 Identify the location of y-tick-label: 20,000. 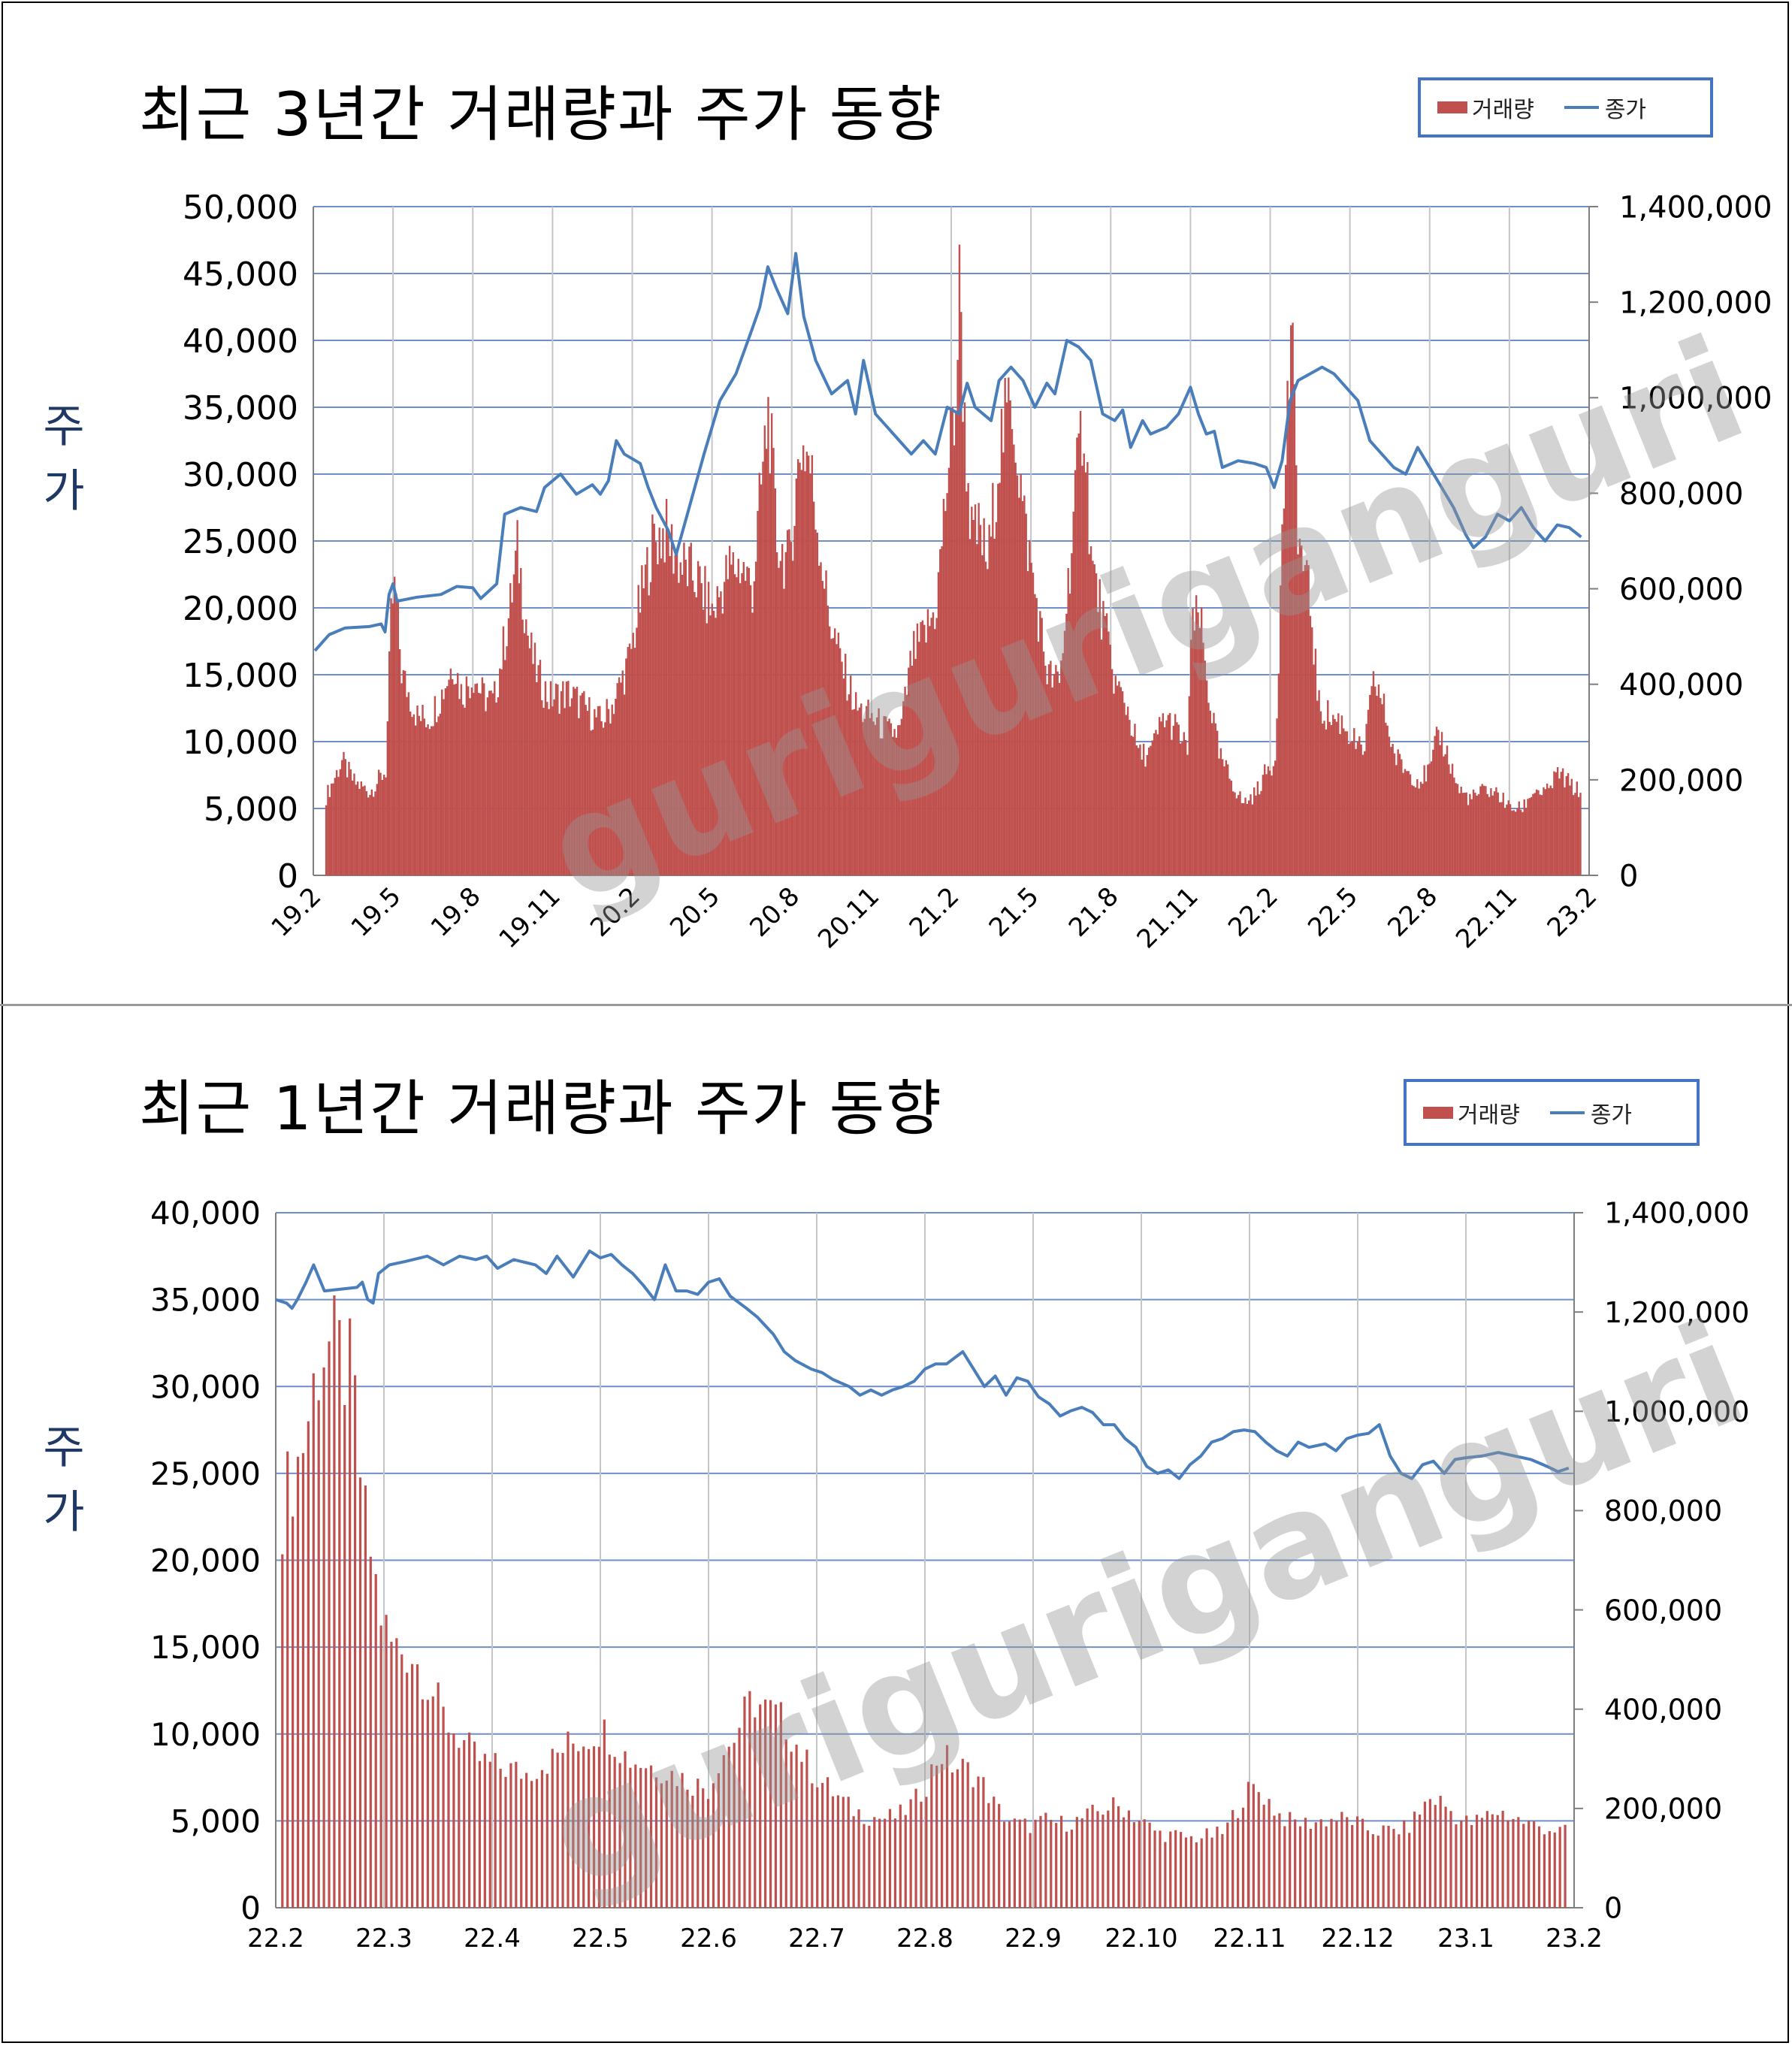
(240, 609).